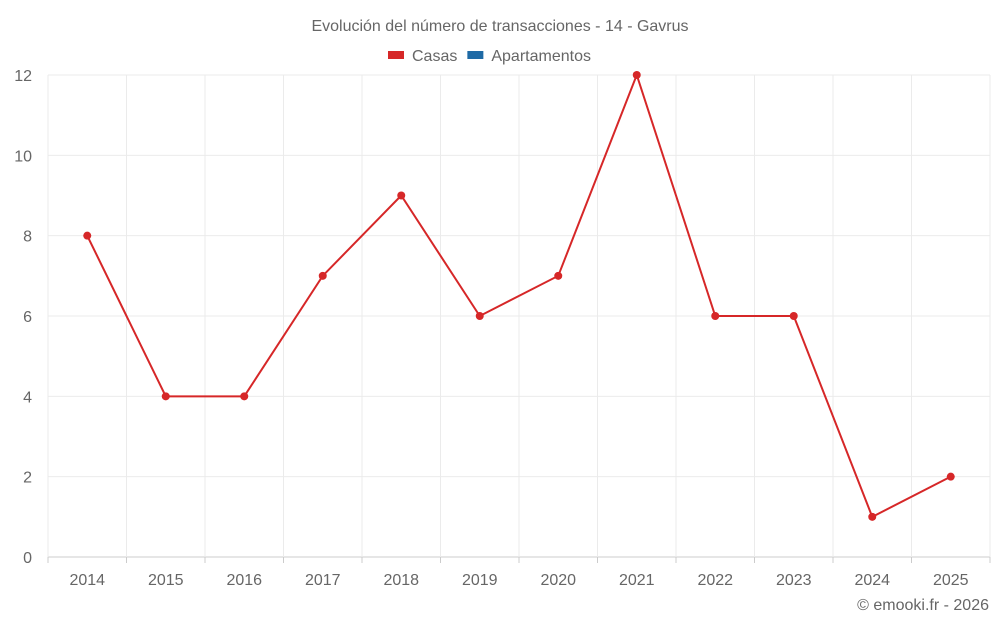 Image resolution: width=1000 pixels, height=625 pixels. What do you see at coordinates (480, 580) in the screenshot?
I see `x-tick-label: 2019` at bounding box center [480, 580].